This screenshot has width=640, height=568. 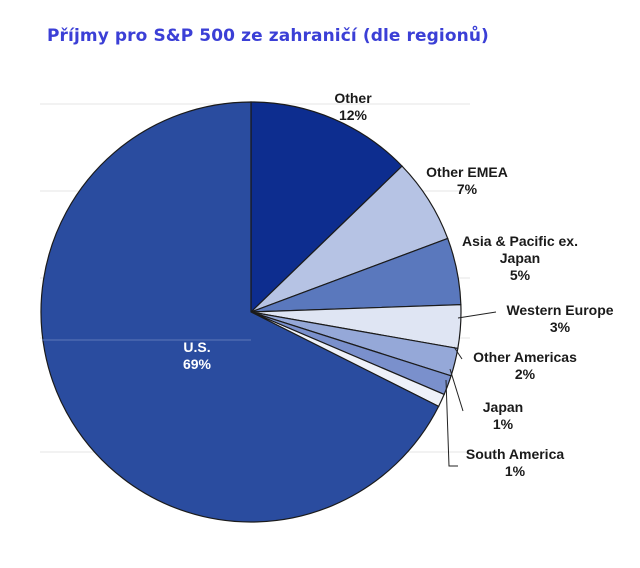 I want to click on leader-line-japan, so click(x=456, y=390).